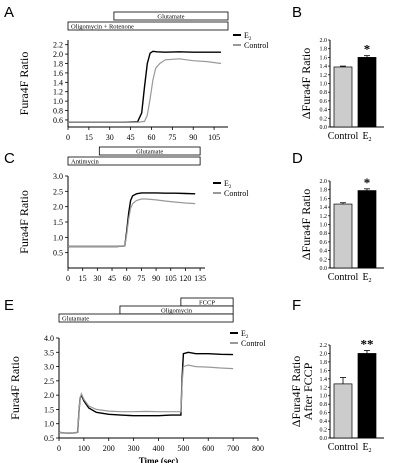 Image resolution: width=404 pixels, height=463 pixels. I want to click on x-tick-label: 75, so click(172, 137).